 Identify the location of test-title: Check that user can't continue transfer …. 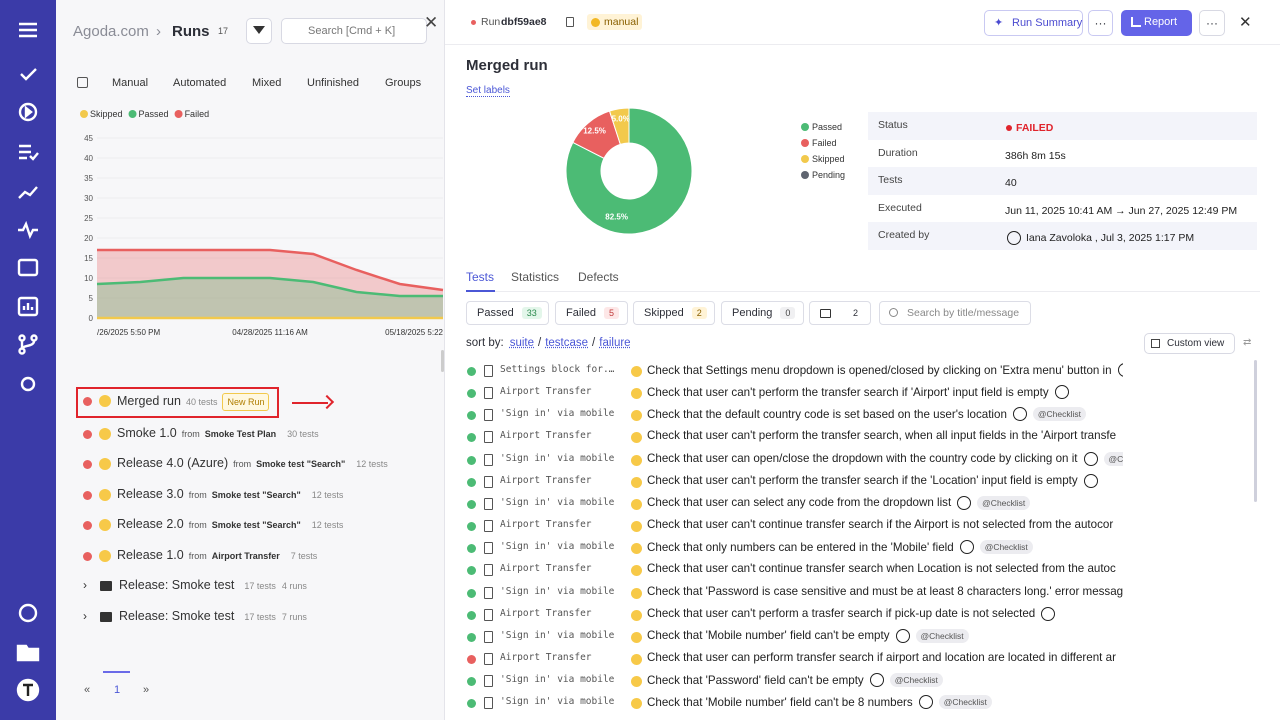
(881, 568).